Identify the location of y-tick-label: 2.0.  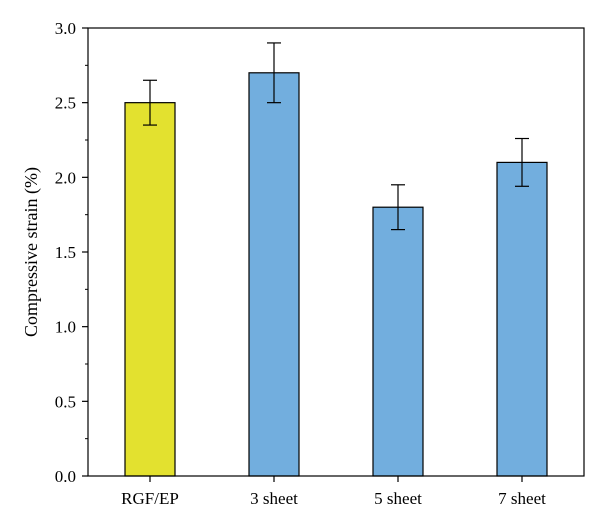
(65, 177).